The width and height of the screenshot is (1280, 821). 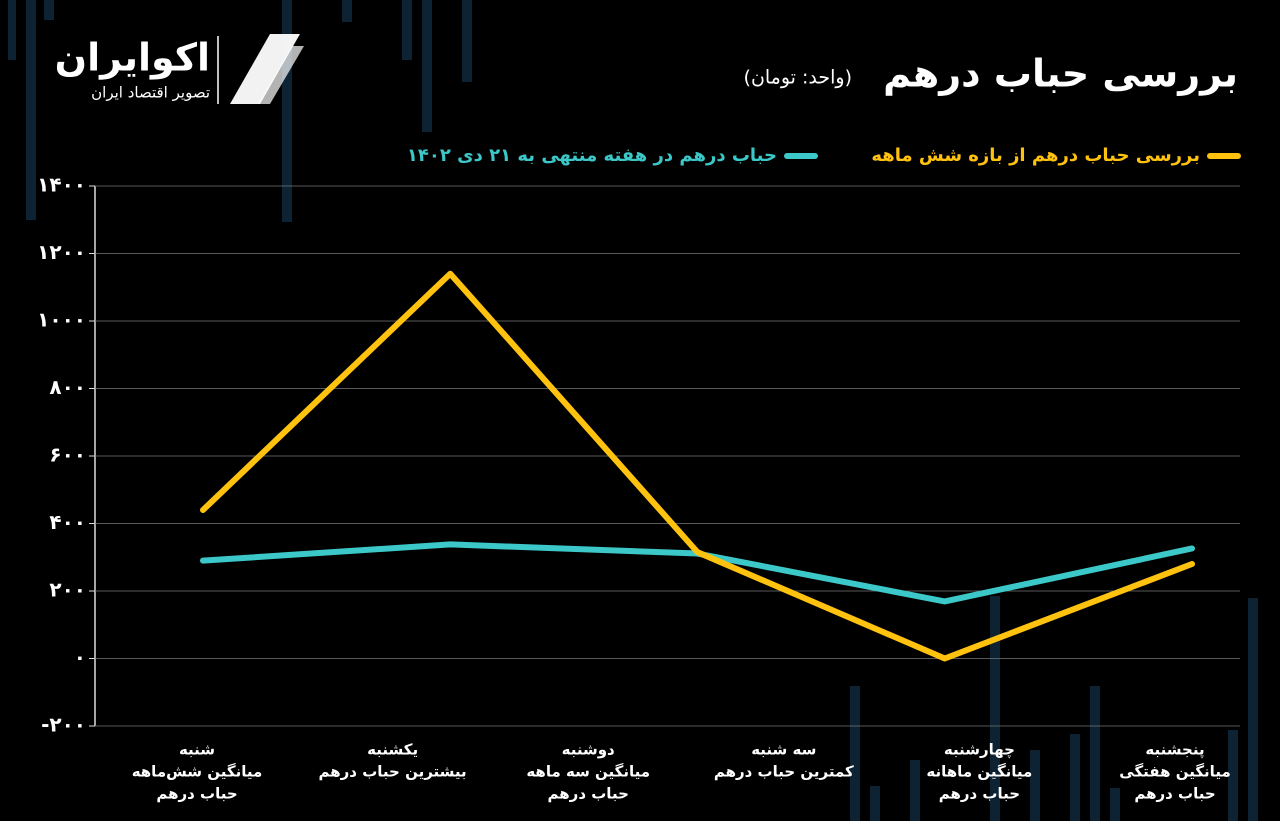 I want to click on chart-subtitle: (واحد: تومان), so click(x=798, y=78).